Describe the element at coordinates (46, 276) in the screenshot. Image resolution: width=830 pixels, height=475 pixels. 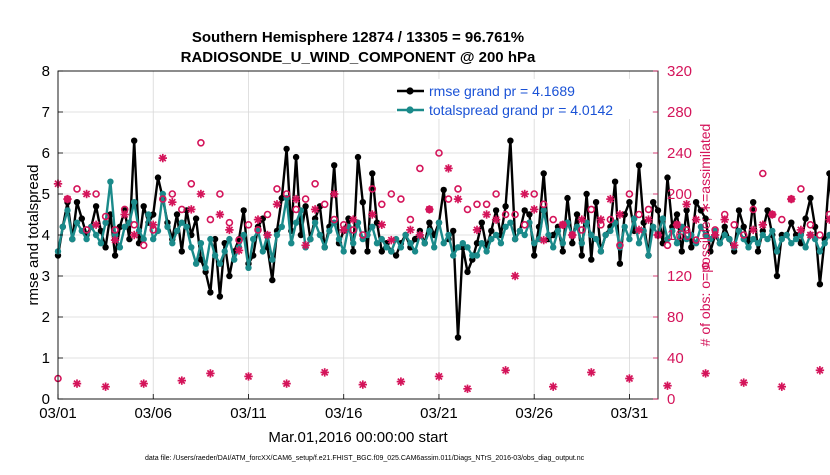
I see `y-tick-label: 3` at that location.